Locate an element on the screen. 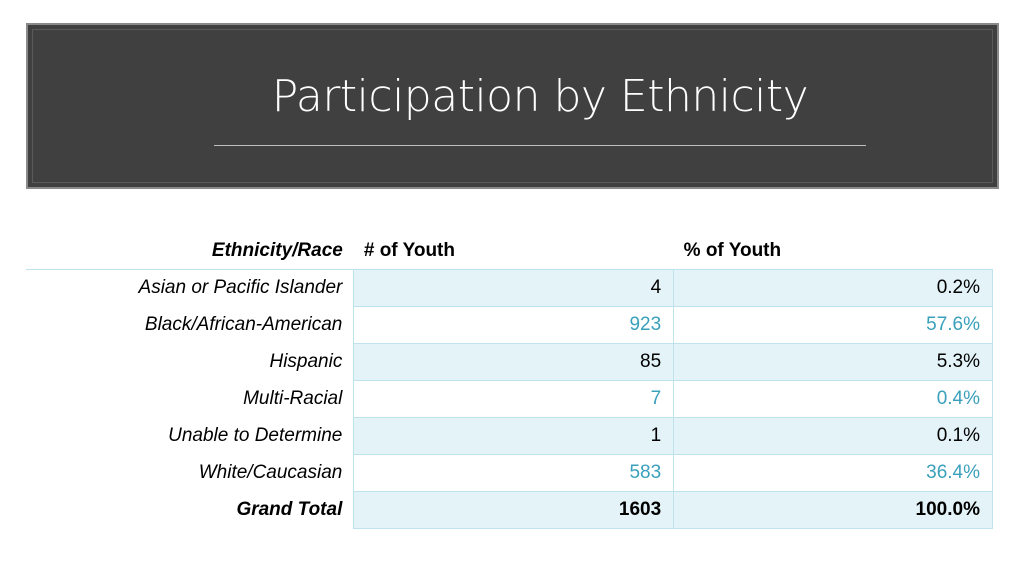 The image size is (1024, 576). table-row: Asian or Pacific Islander 4 0.2% is located at coordinates (509, 288).